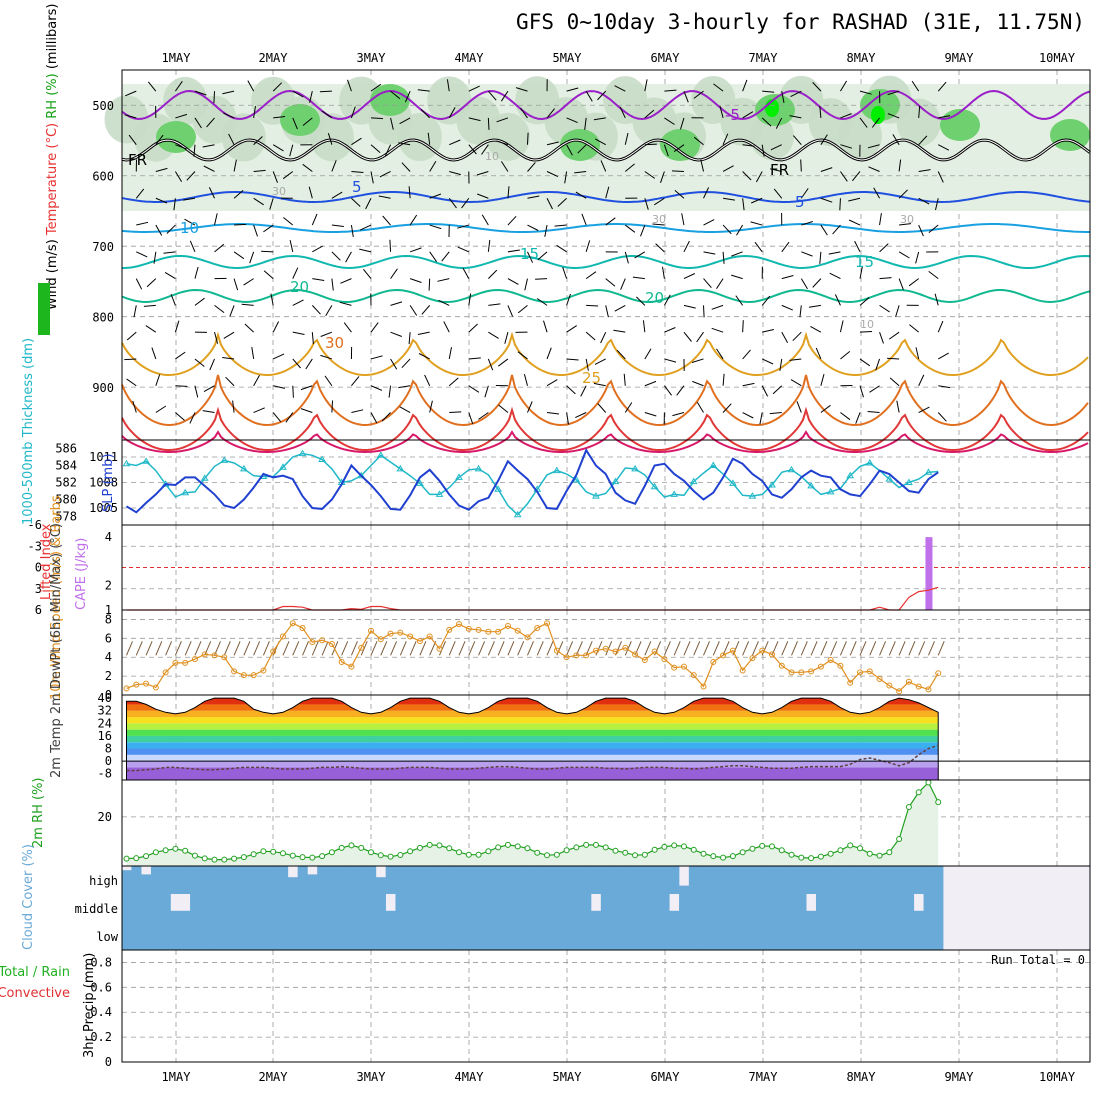 The height and width of the screenshot is (1100, 1100). What do you see at coordinates (532, 707) in the screenshot?
I see `temp-band` at bounding box center [532, 707].